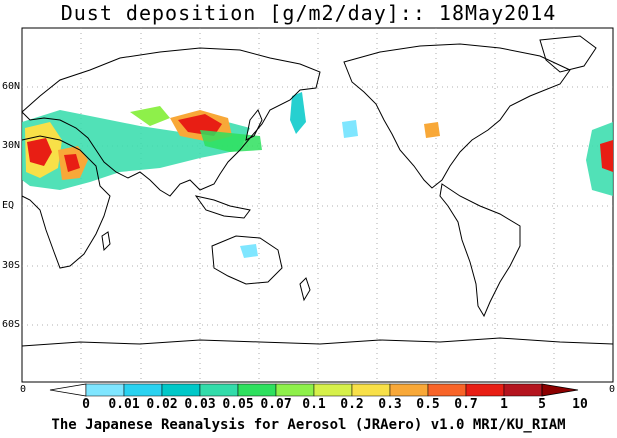 The height and width of the screenshot is (438, 617). Describe the element at coordinates (200, 404) in the screenshot. I see `colorbar-tick-label: 0.03` at that location.